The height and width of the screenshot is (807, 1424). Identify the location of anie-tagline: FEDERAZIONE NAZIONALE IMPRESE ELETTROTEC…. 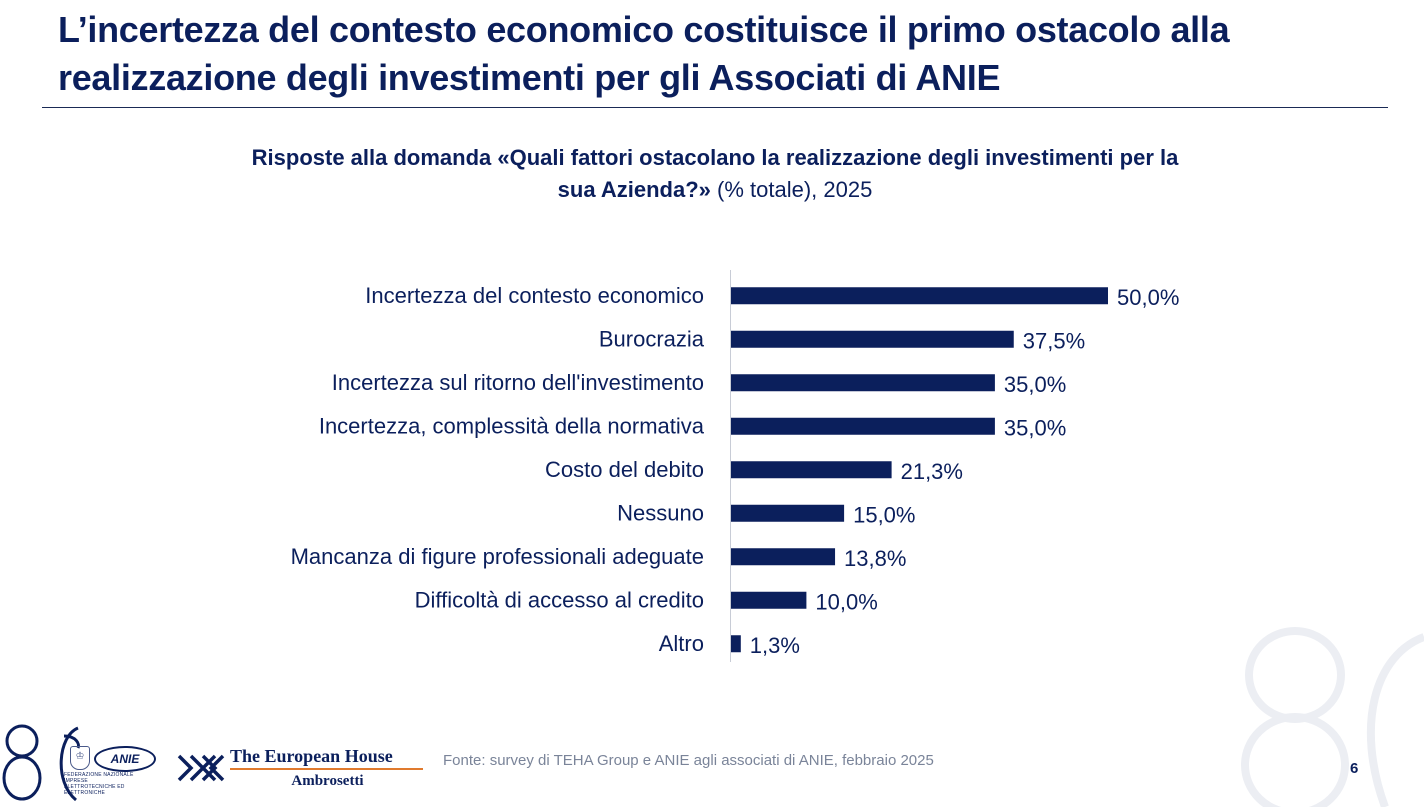
(111, 784).